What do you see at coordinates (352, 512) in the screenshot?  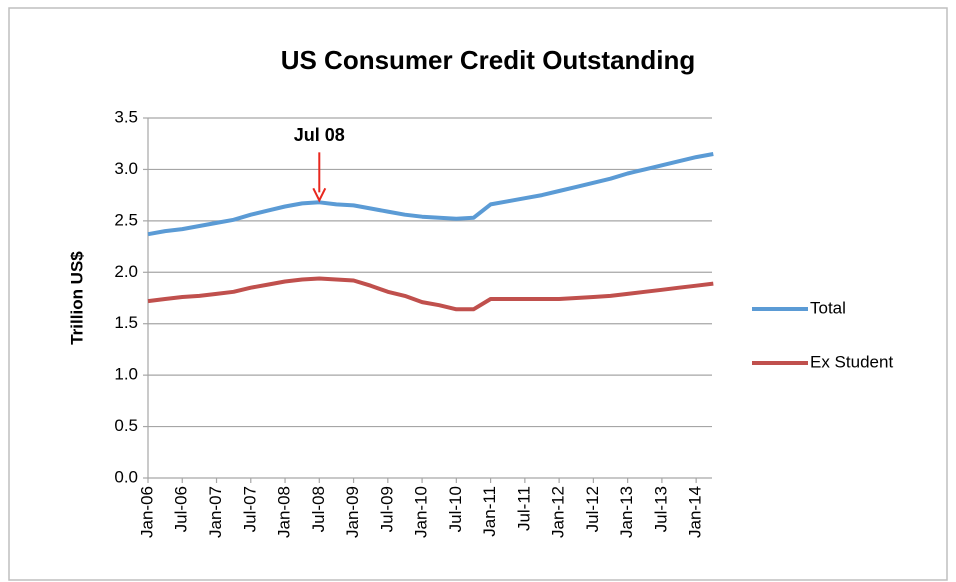 I see `x-tick-label: Jan-09` at bounding box center [352, 512].